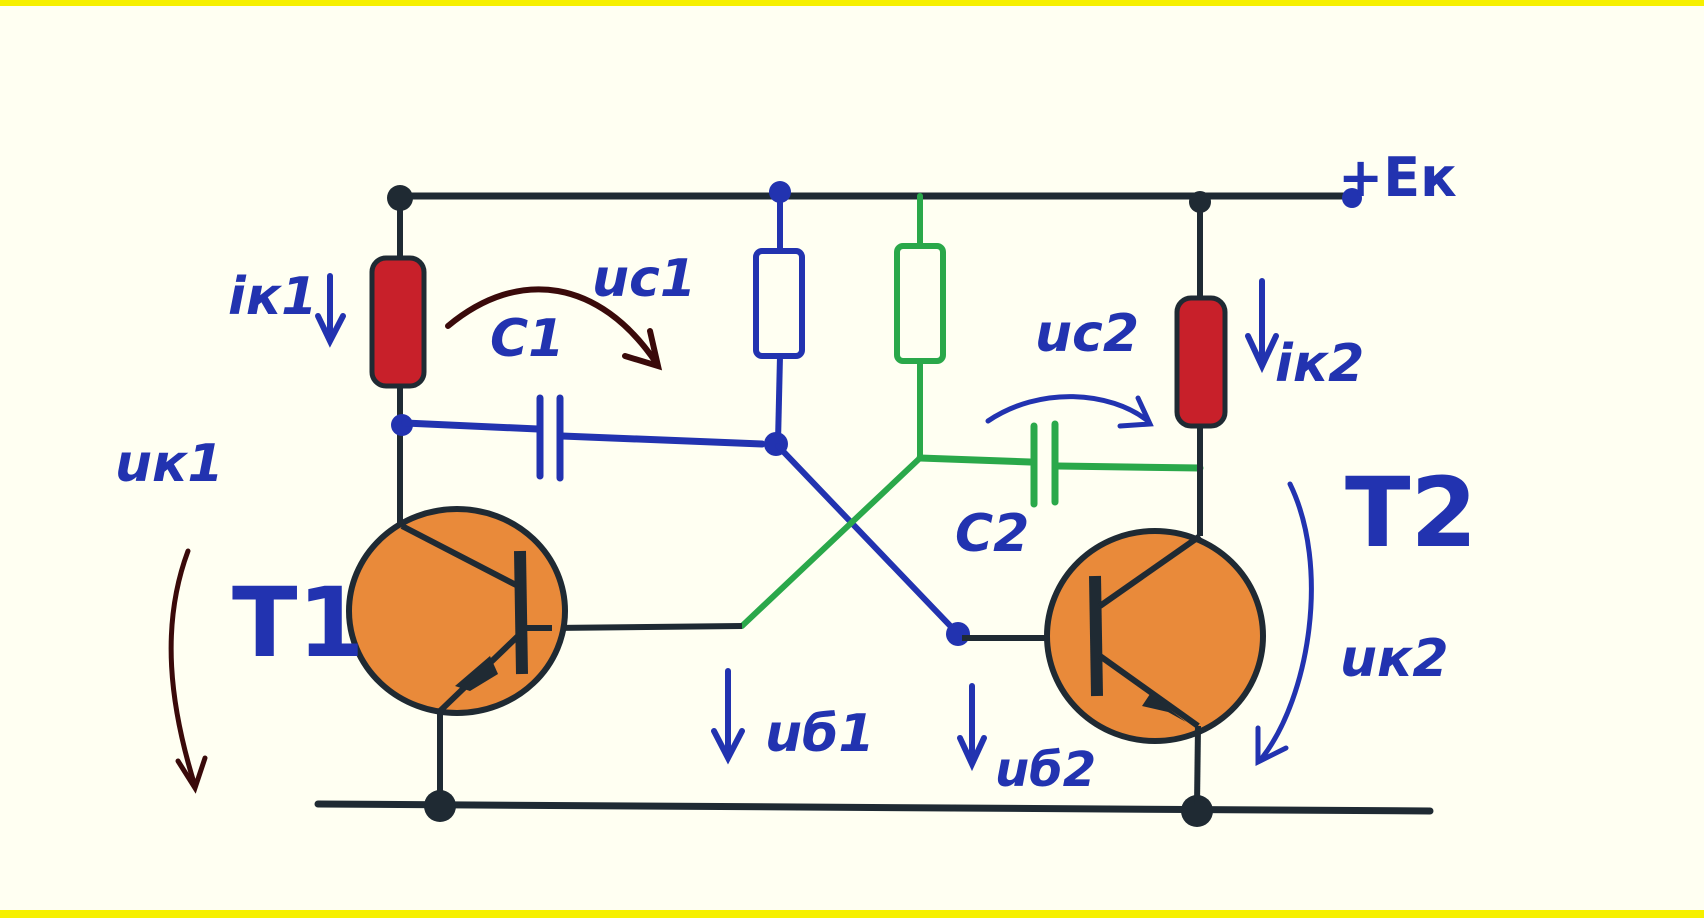 This screenshot has width=1704, height=918. I want to click on capacitor-voltage-1-arrow, so click(554, 328).